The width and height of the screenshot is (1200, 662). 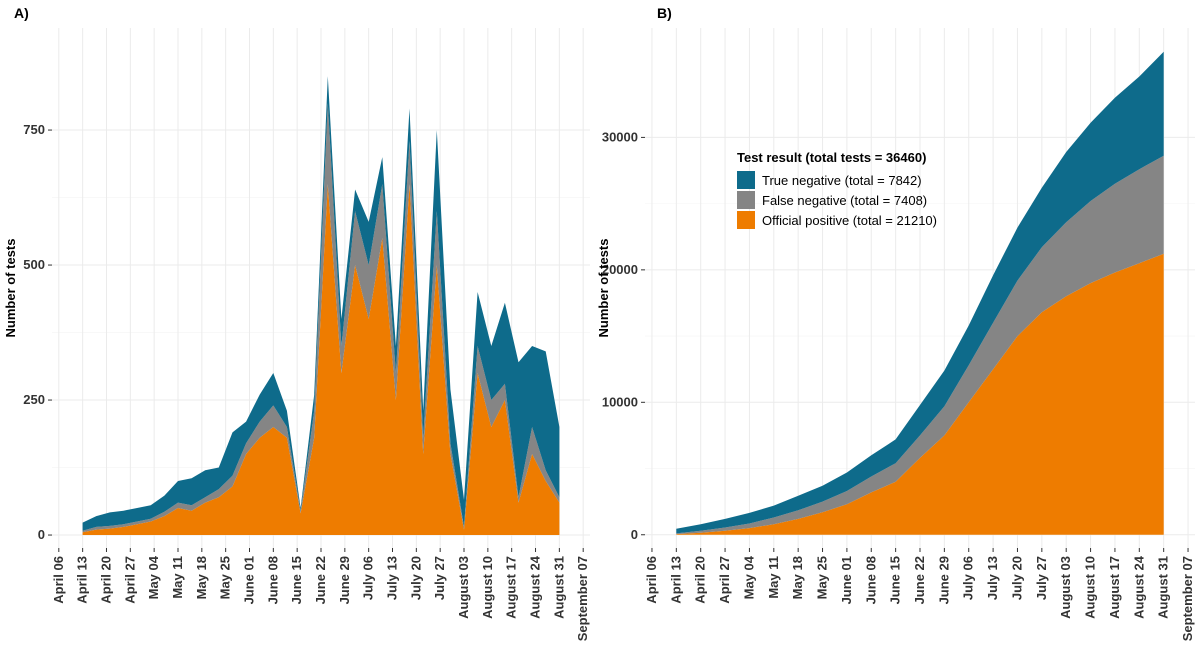 What do you see at coordinates (620, 269) in the screenshot?
I see `y-tick-label: 20000` at bounding box center [620, 269].